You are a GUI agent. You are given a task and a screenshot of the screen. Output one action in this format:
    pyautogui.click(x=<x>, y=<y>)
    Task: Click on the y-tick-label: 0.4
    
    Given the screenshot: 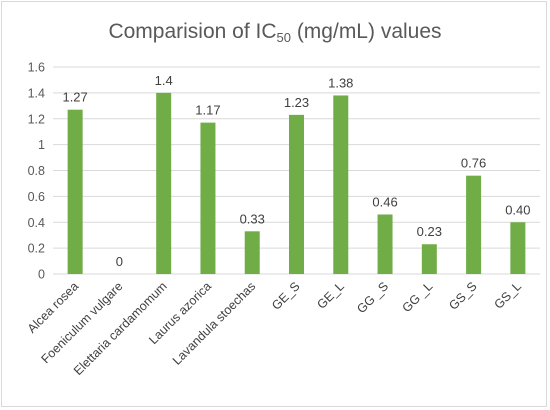 What is the action you would take?
    pyautogui.click(x=36, y=223)
    